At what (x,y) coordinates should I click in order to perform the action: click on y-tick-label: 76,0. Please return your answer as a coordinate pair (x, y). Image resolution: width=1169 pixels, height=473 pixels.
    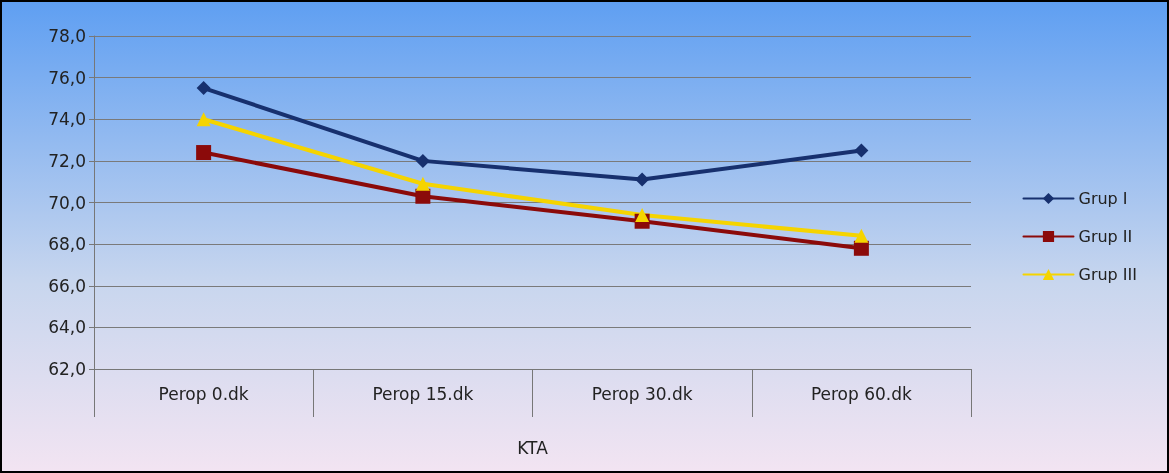
    Looking at the image, I should click on (67, 77).